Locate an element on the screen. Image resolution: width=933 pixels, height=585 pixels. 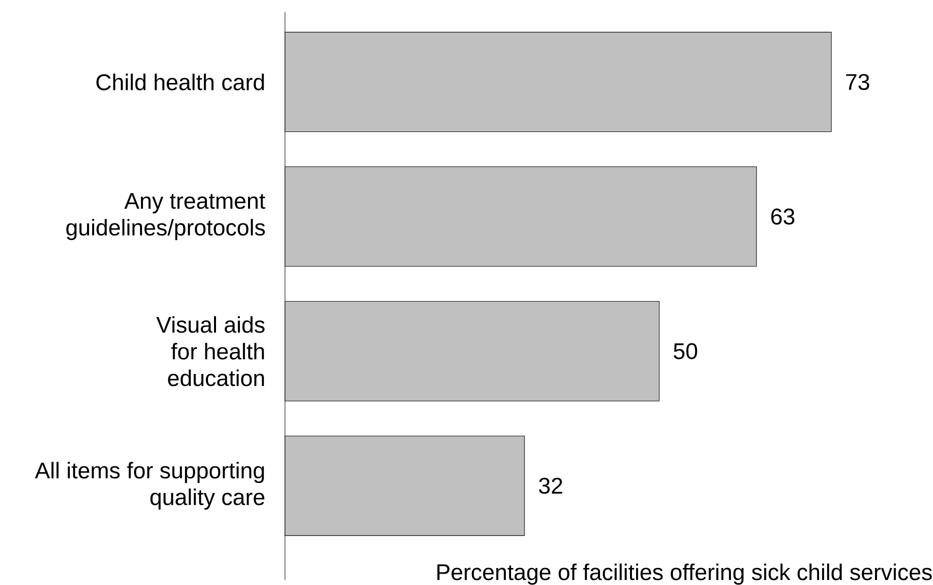
y-tick-label: Visual aids for health education is located at coordinates (210, 351).